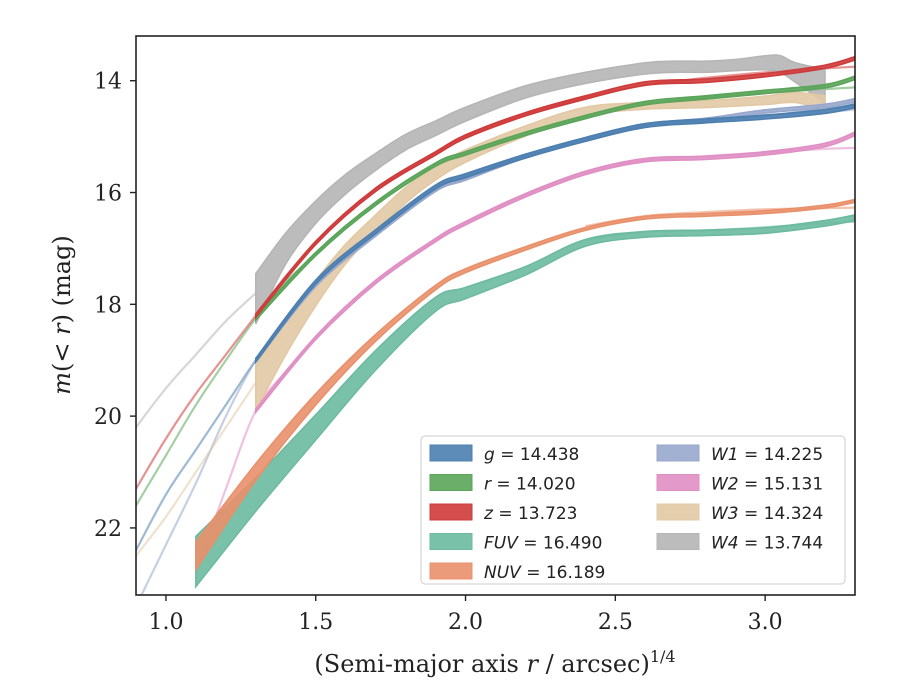  What do you see at coordinates (315, 622) in the screenshot?
I see `x-tick-label: 1.5` at bounding box center [315, 622].